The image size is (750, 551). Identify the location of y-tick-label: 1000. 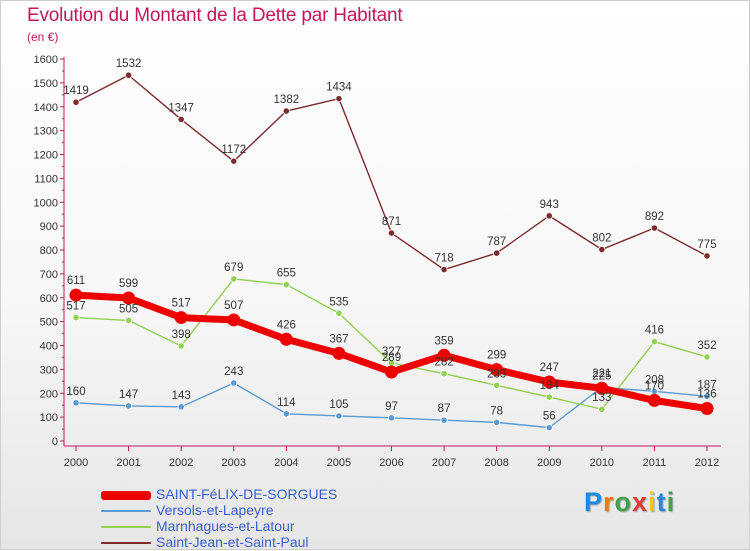
(46, 203).